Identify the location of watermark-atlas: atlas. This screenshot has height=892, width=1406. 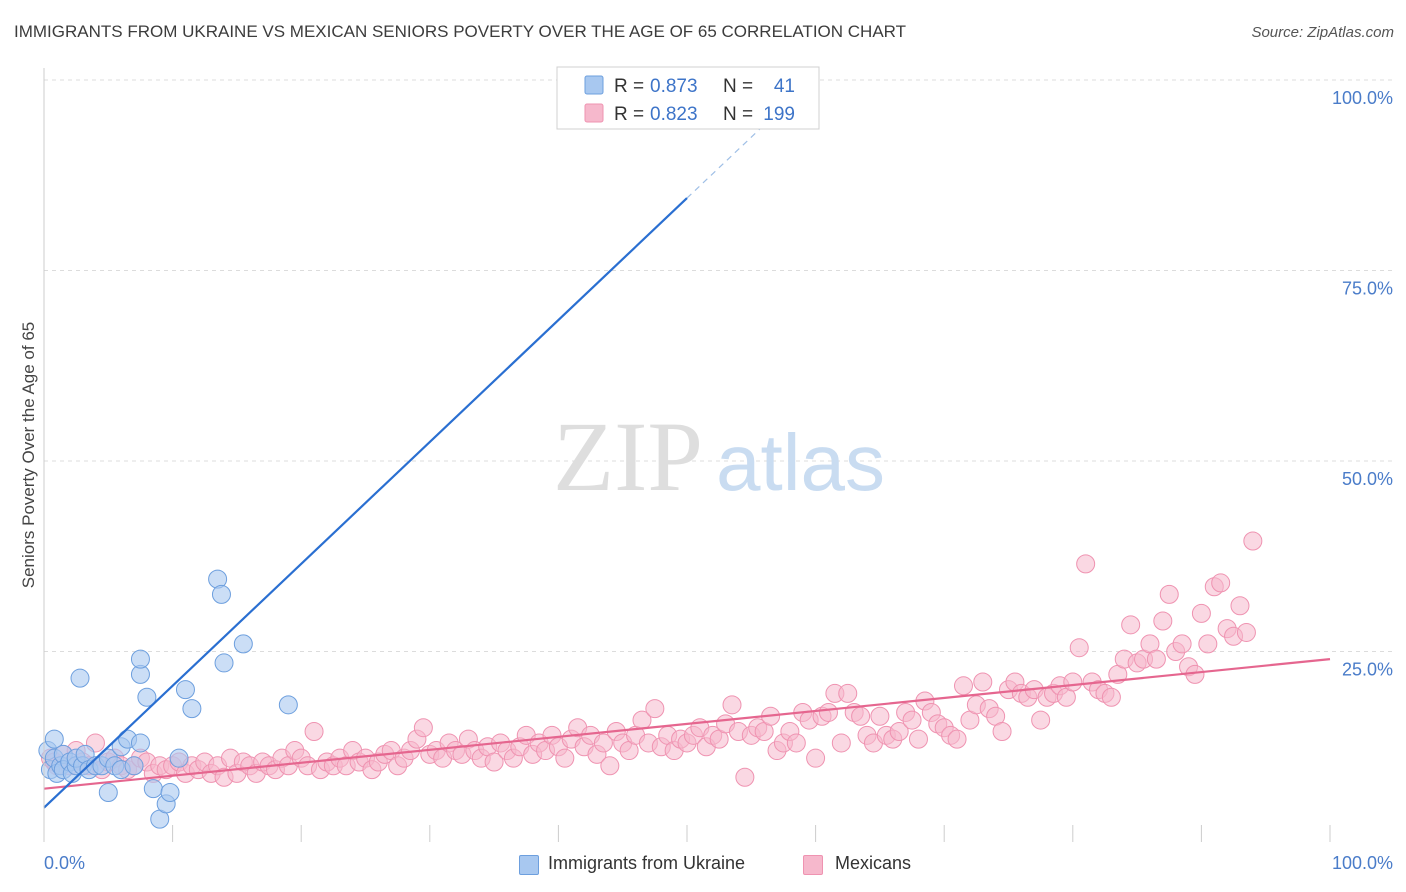
(800, 462).